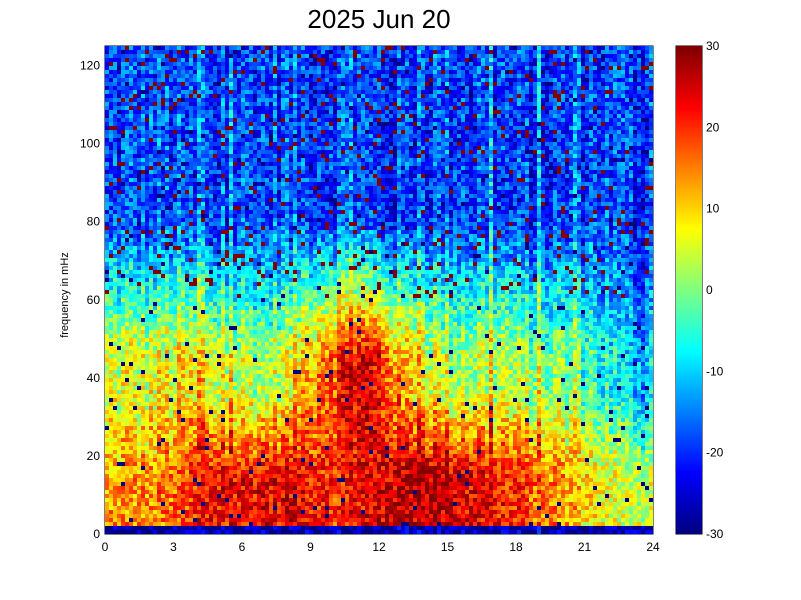 The image size is (801, 600). I want to click on x-tick-label: 12, so click(379, 547).